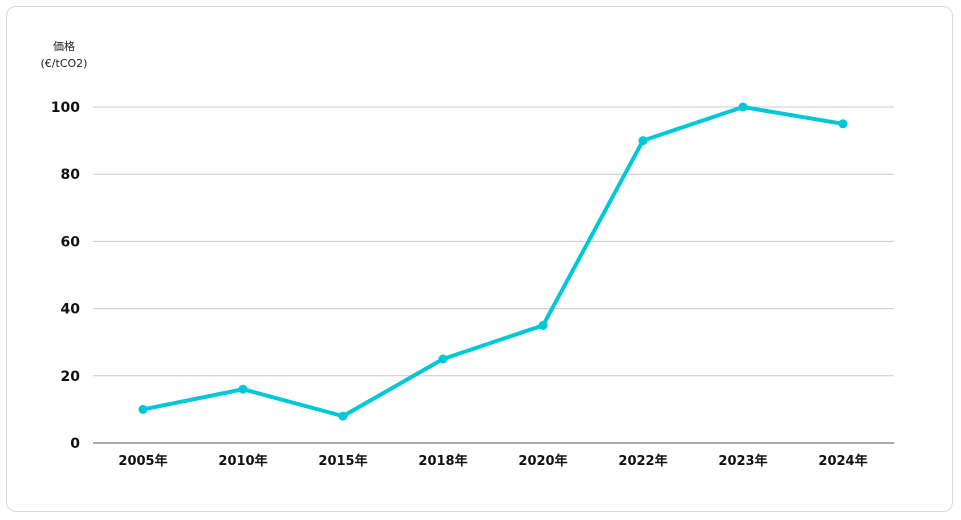 The width and height of the screenshot is (961, 520). I want to click on y-tick-label-0: 0, so click(75, 444).